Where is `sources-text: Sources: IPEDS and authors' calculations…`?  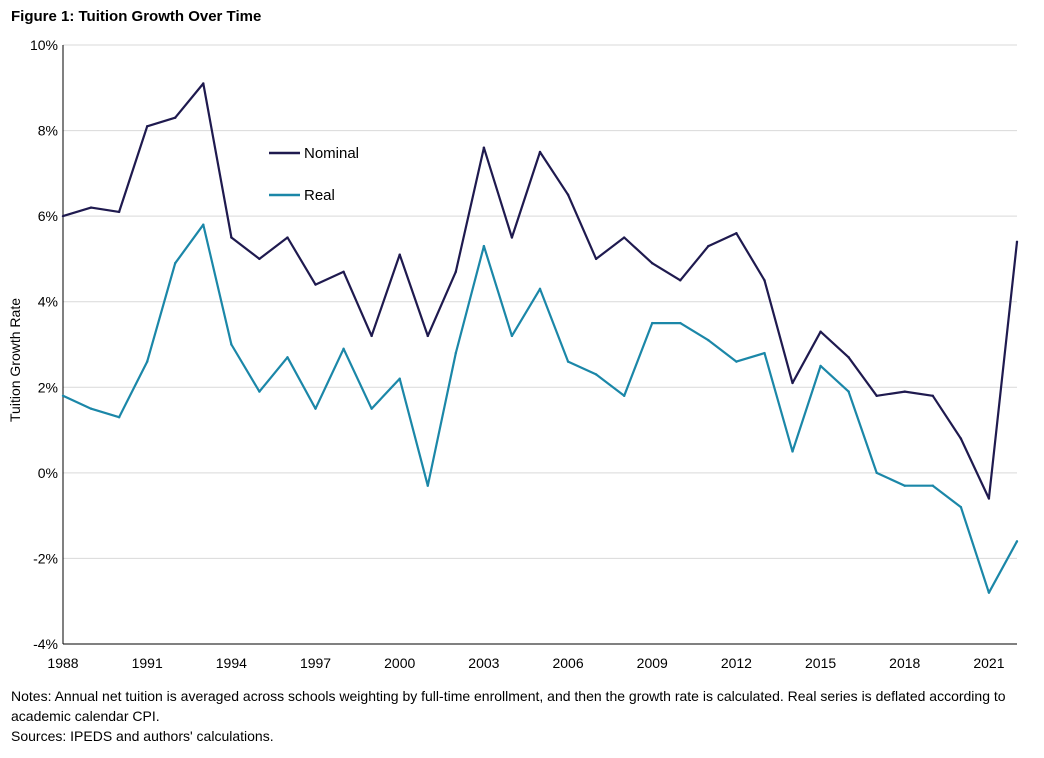
sources-text: Sources: IPEDS and authors' calculations… is located at coordinates (142, 736).